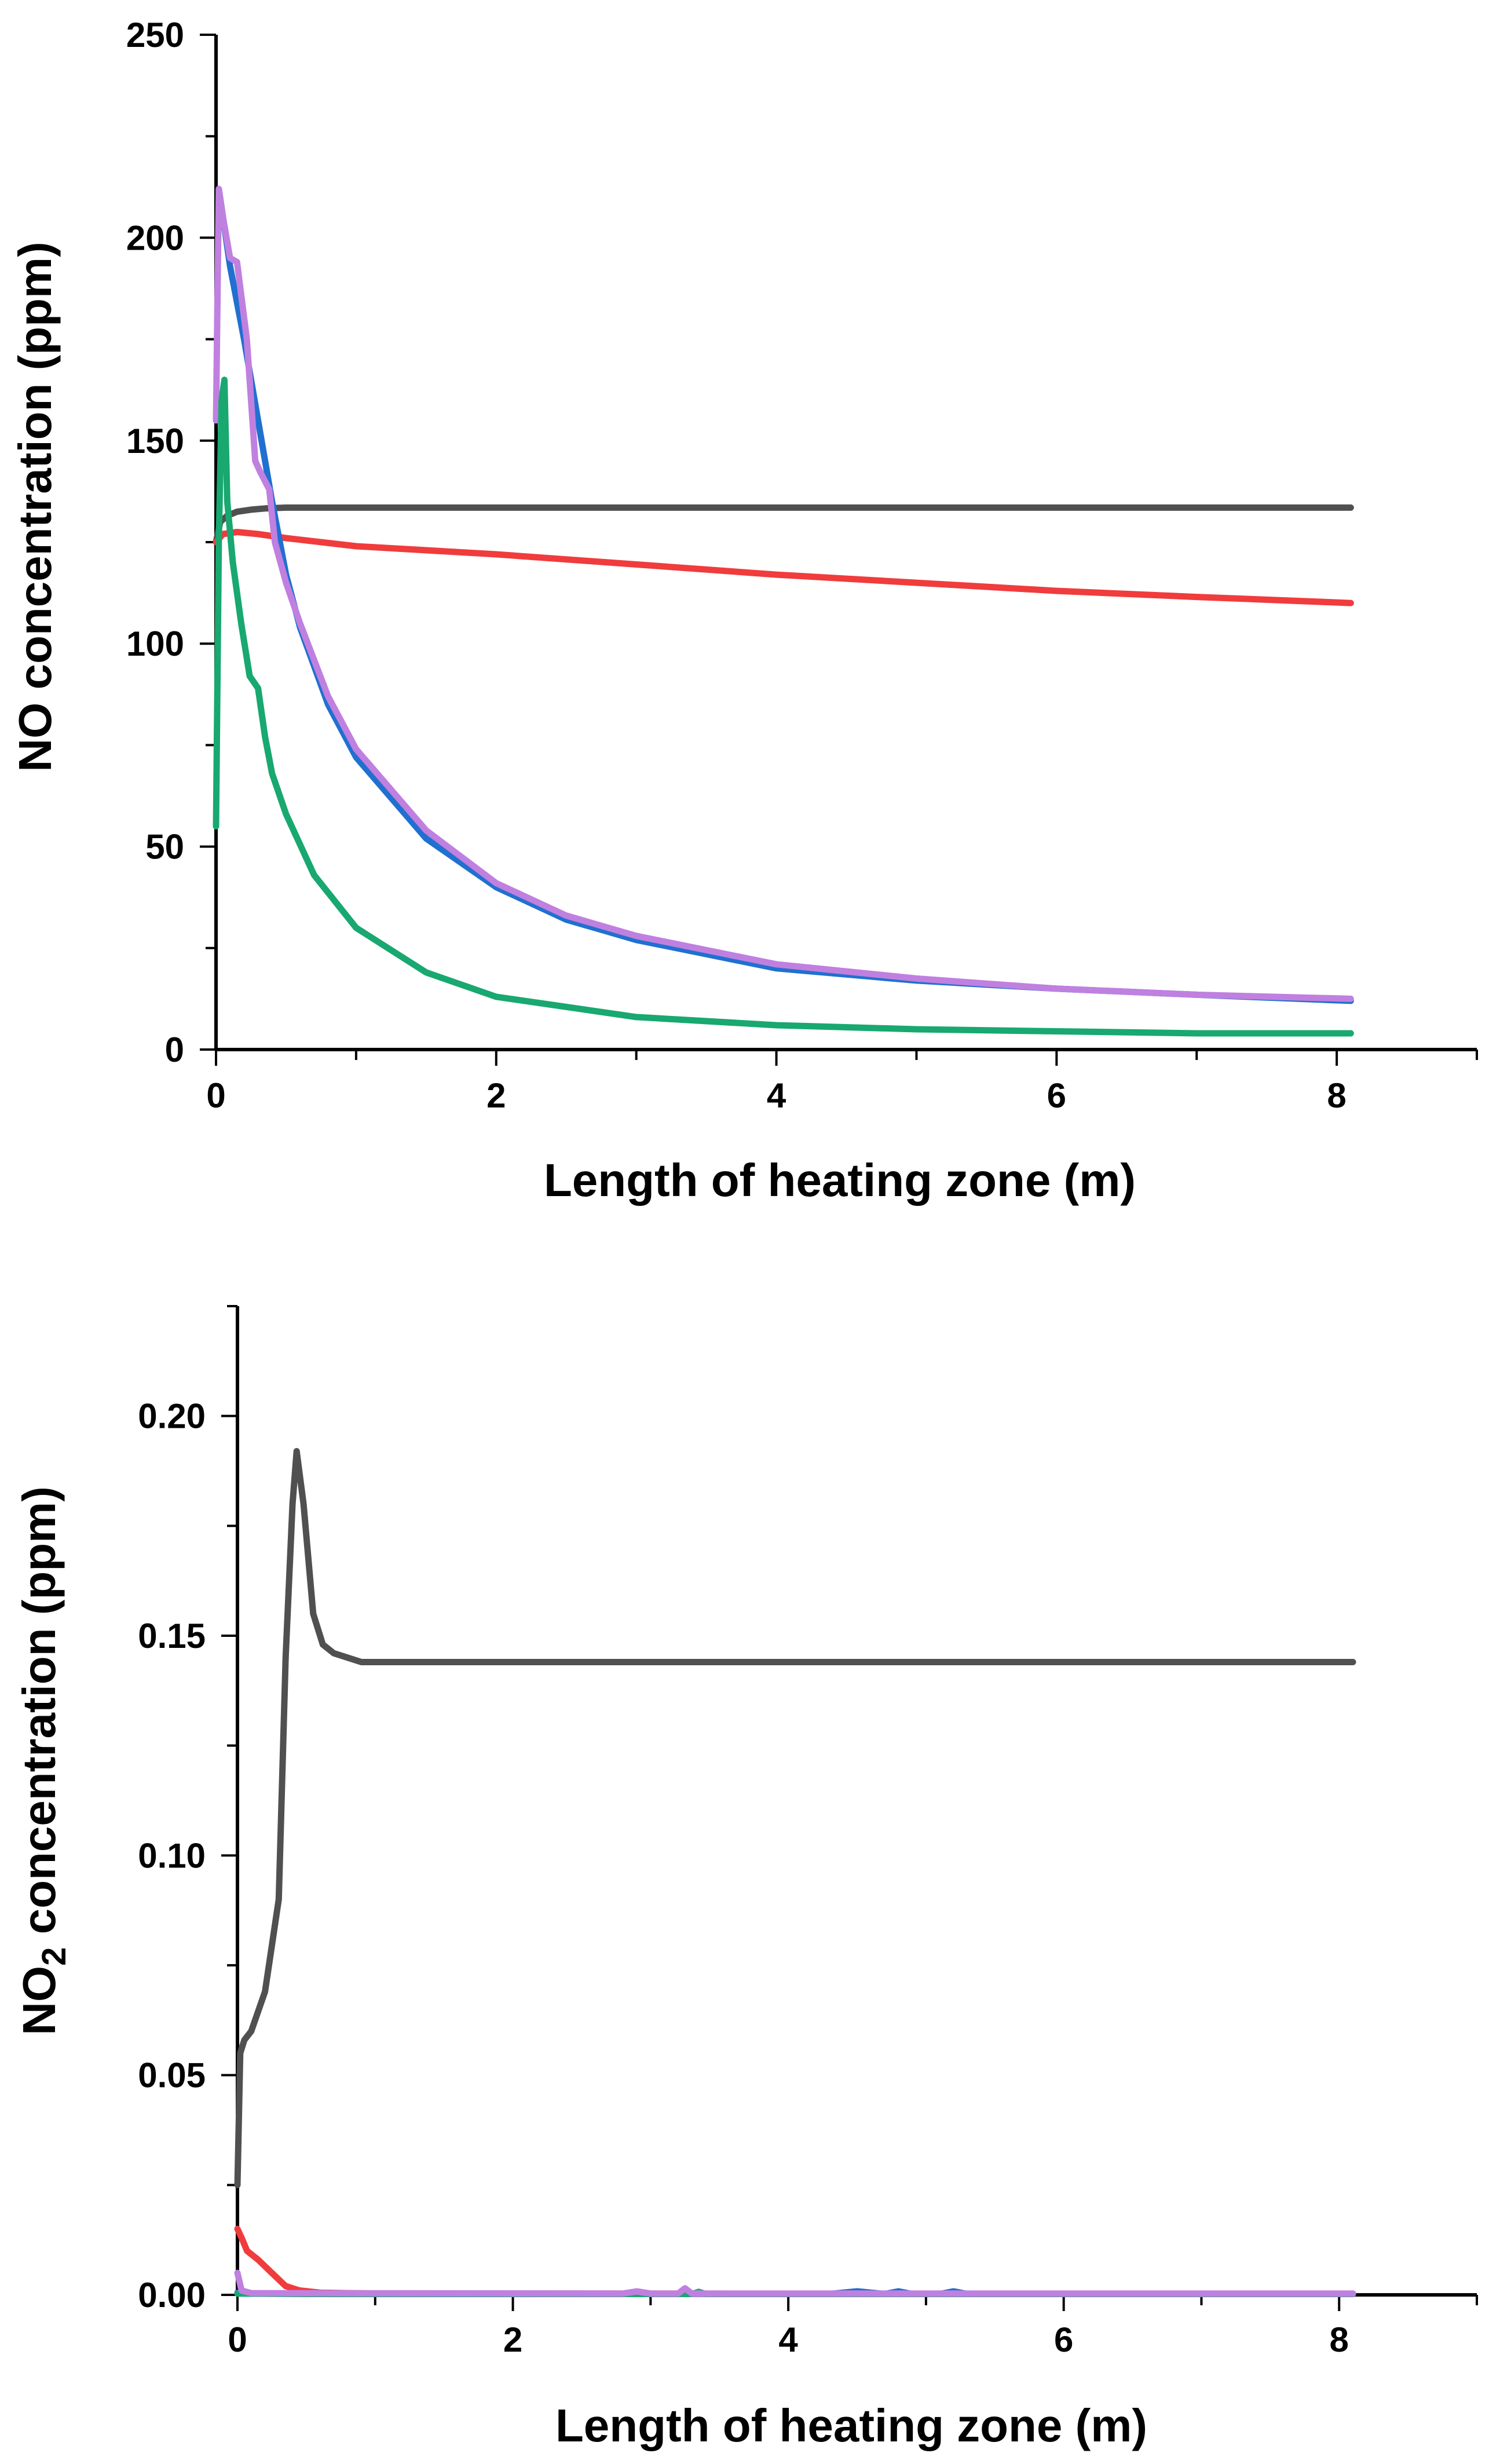 This screenshot has height=2464, width=1489. I want to click on series-line-purple, so click(795, 2283).